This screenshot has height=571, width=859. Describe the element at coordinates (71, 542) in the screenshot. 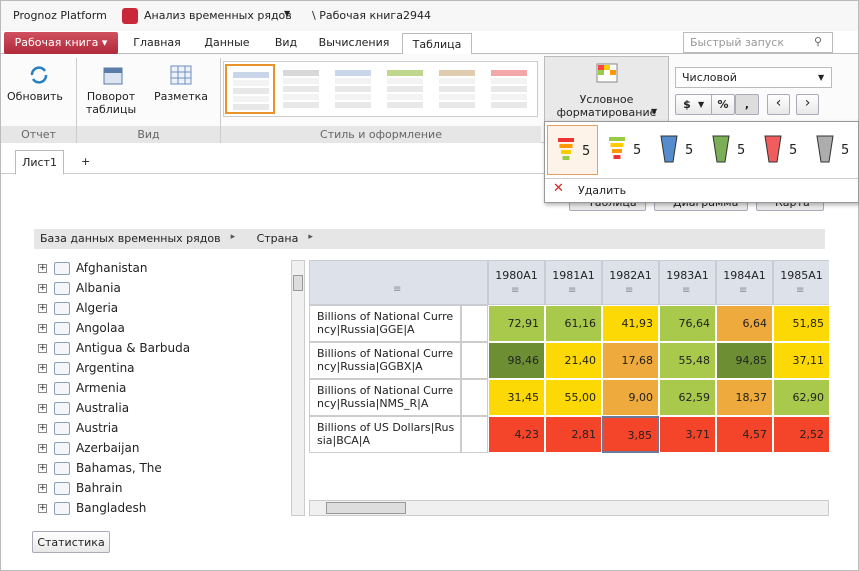

I see `statistics-button: Статистика` at that location.